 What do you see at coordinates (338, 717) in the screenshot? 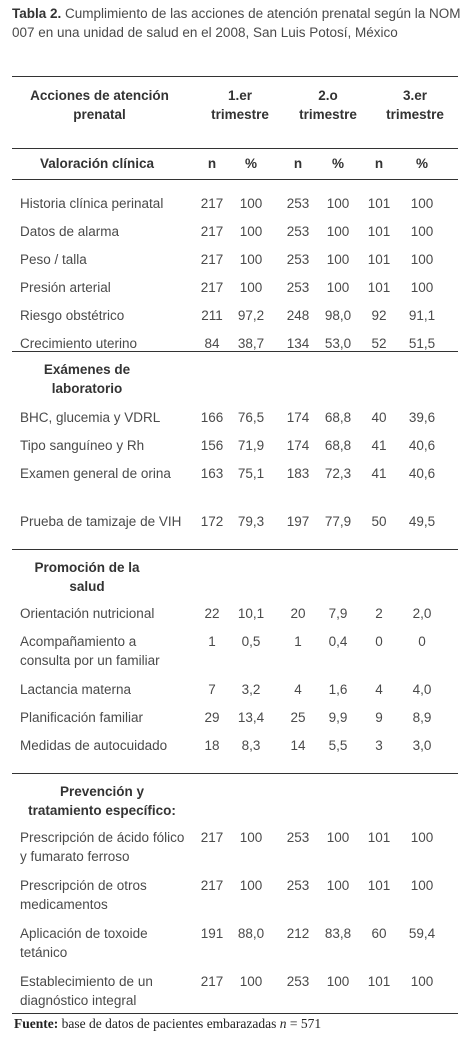
I see `cell-value: 9,9` at bounding box center [338, 717].